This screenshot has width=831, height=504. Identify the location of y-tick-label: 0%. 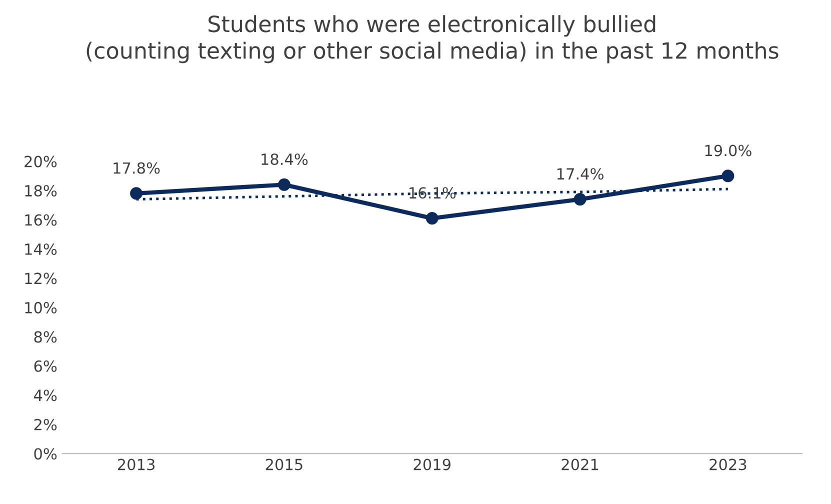
(45, 454).